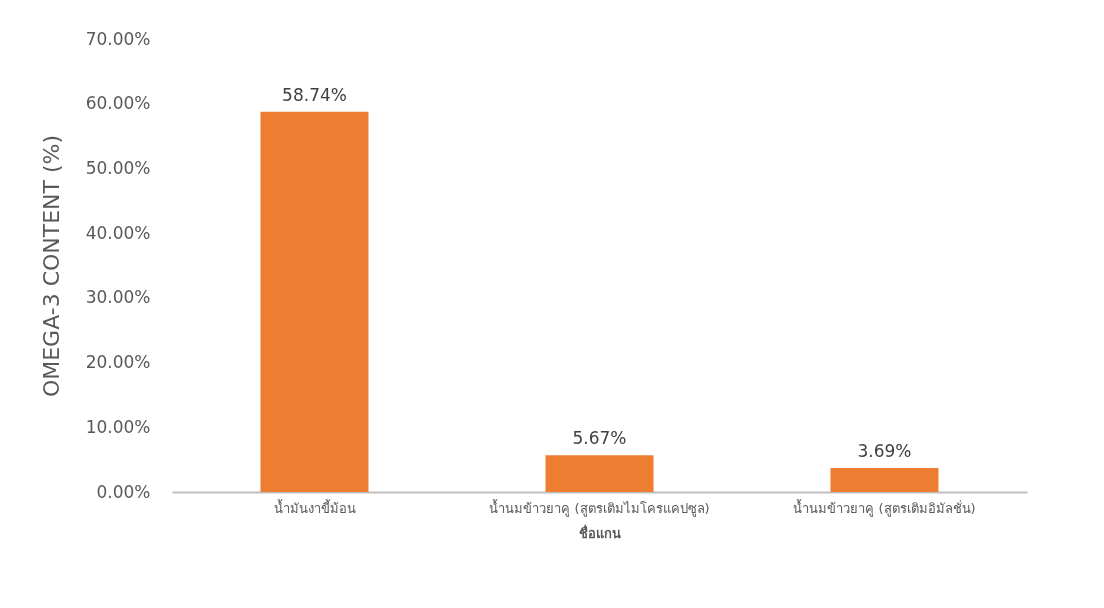 The width and height of the screenshot is (1104, 608). What do you see at coordinates (118, 167) in the screenshot?
I see `y-tick-label: 50.00%` at bounding box center [118, 167].